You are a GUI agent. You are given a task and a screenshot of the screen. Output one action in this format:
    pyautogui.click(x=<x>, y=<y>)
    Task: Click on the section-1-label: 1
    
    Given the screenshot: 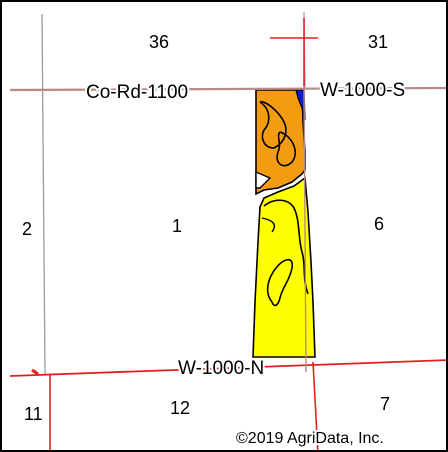 What is the action you would take?
    pyautogui.click(x=177, y=226)
    